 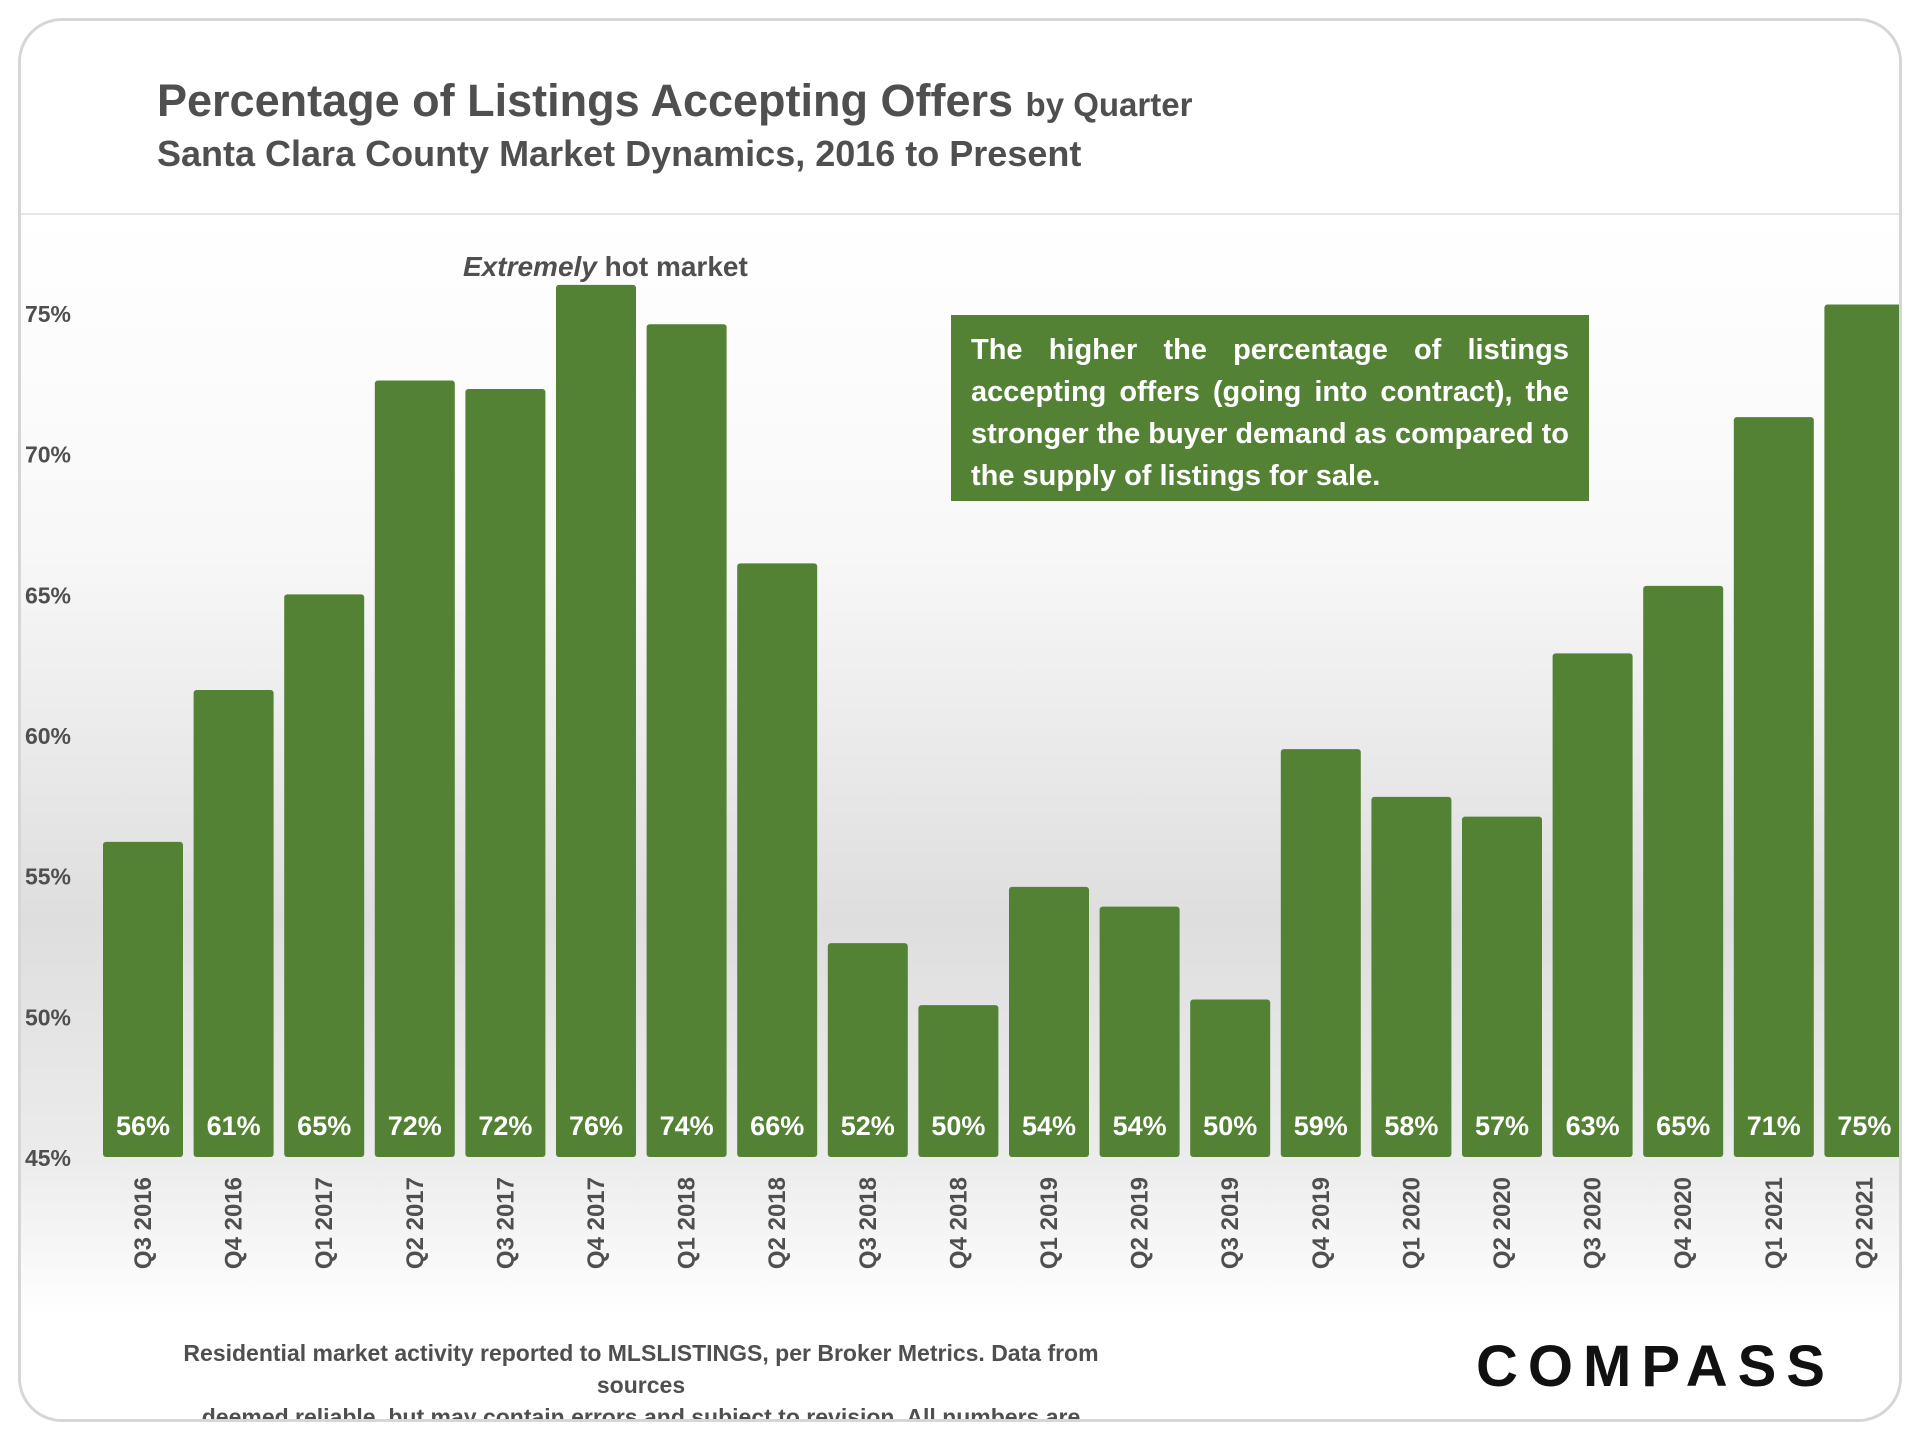 What do you see at coordinates (48, 314) in the screenshot?
I see `y-tick-label: 75%` at bounding box center [48, 314].